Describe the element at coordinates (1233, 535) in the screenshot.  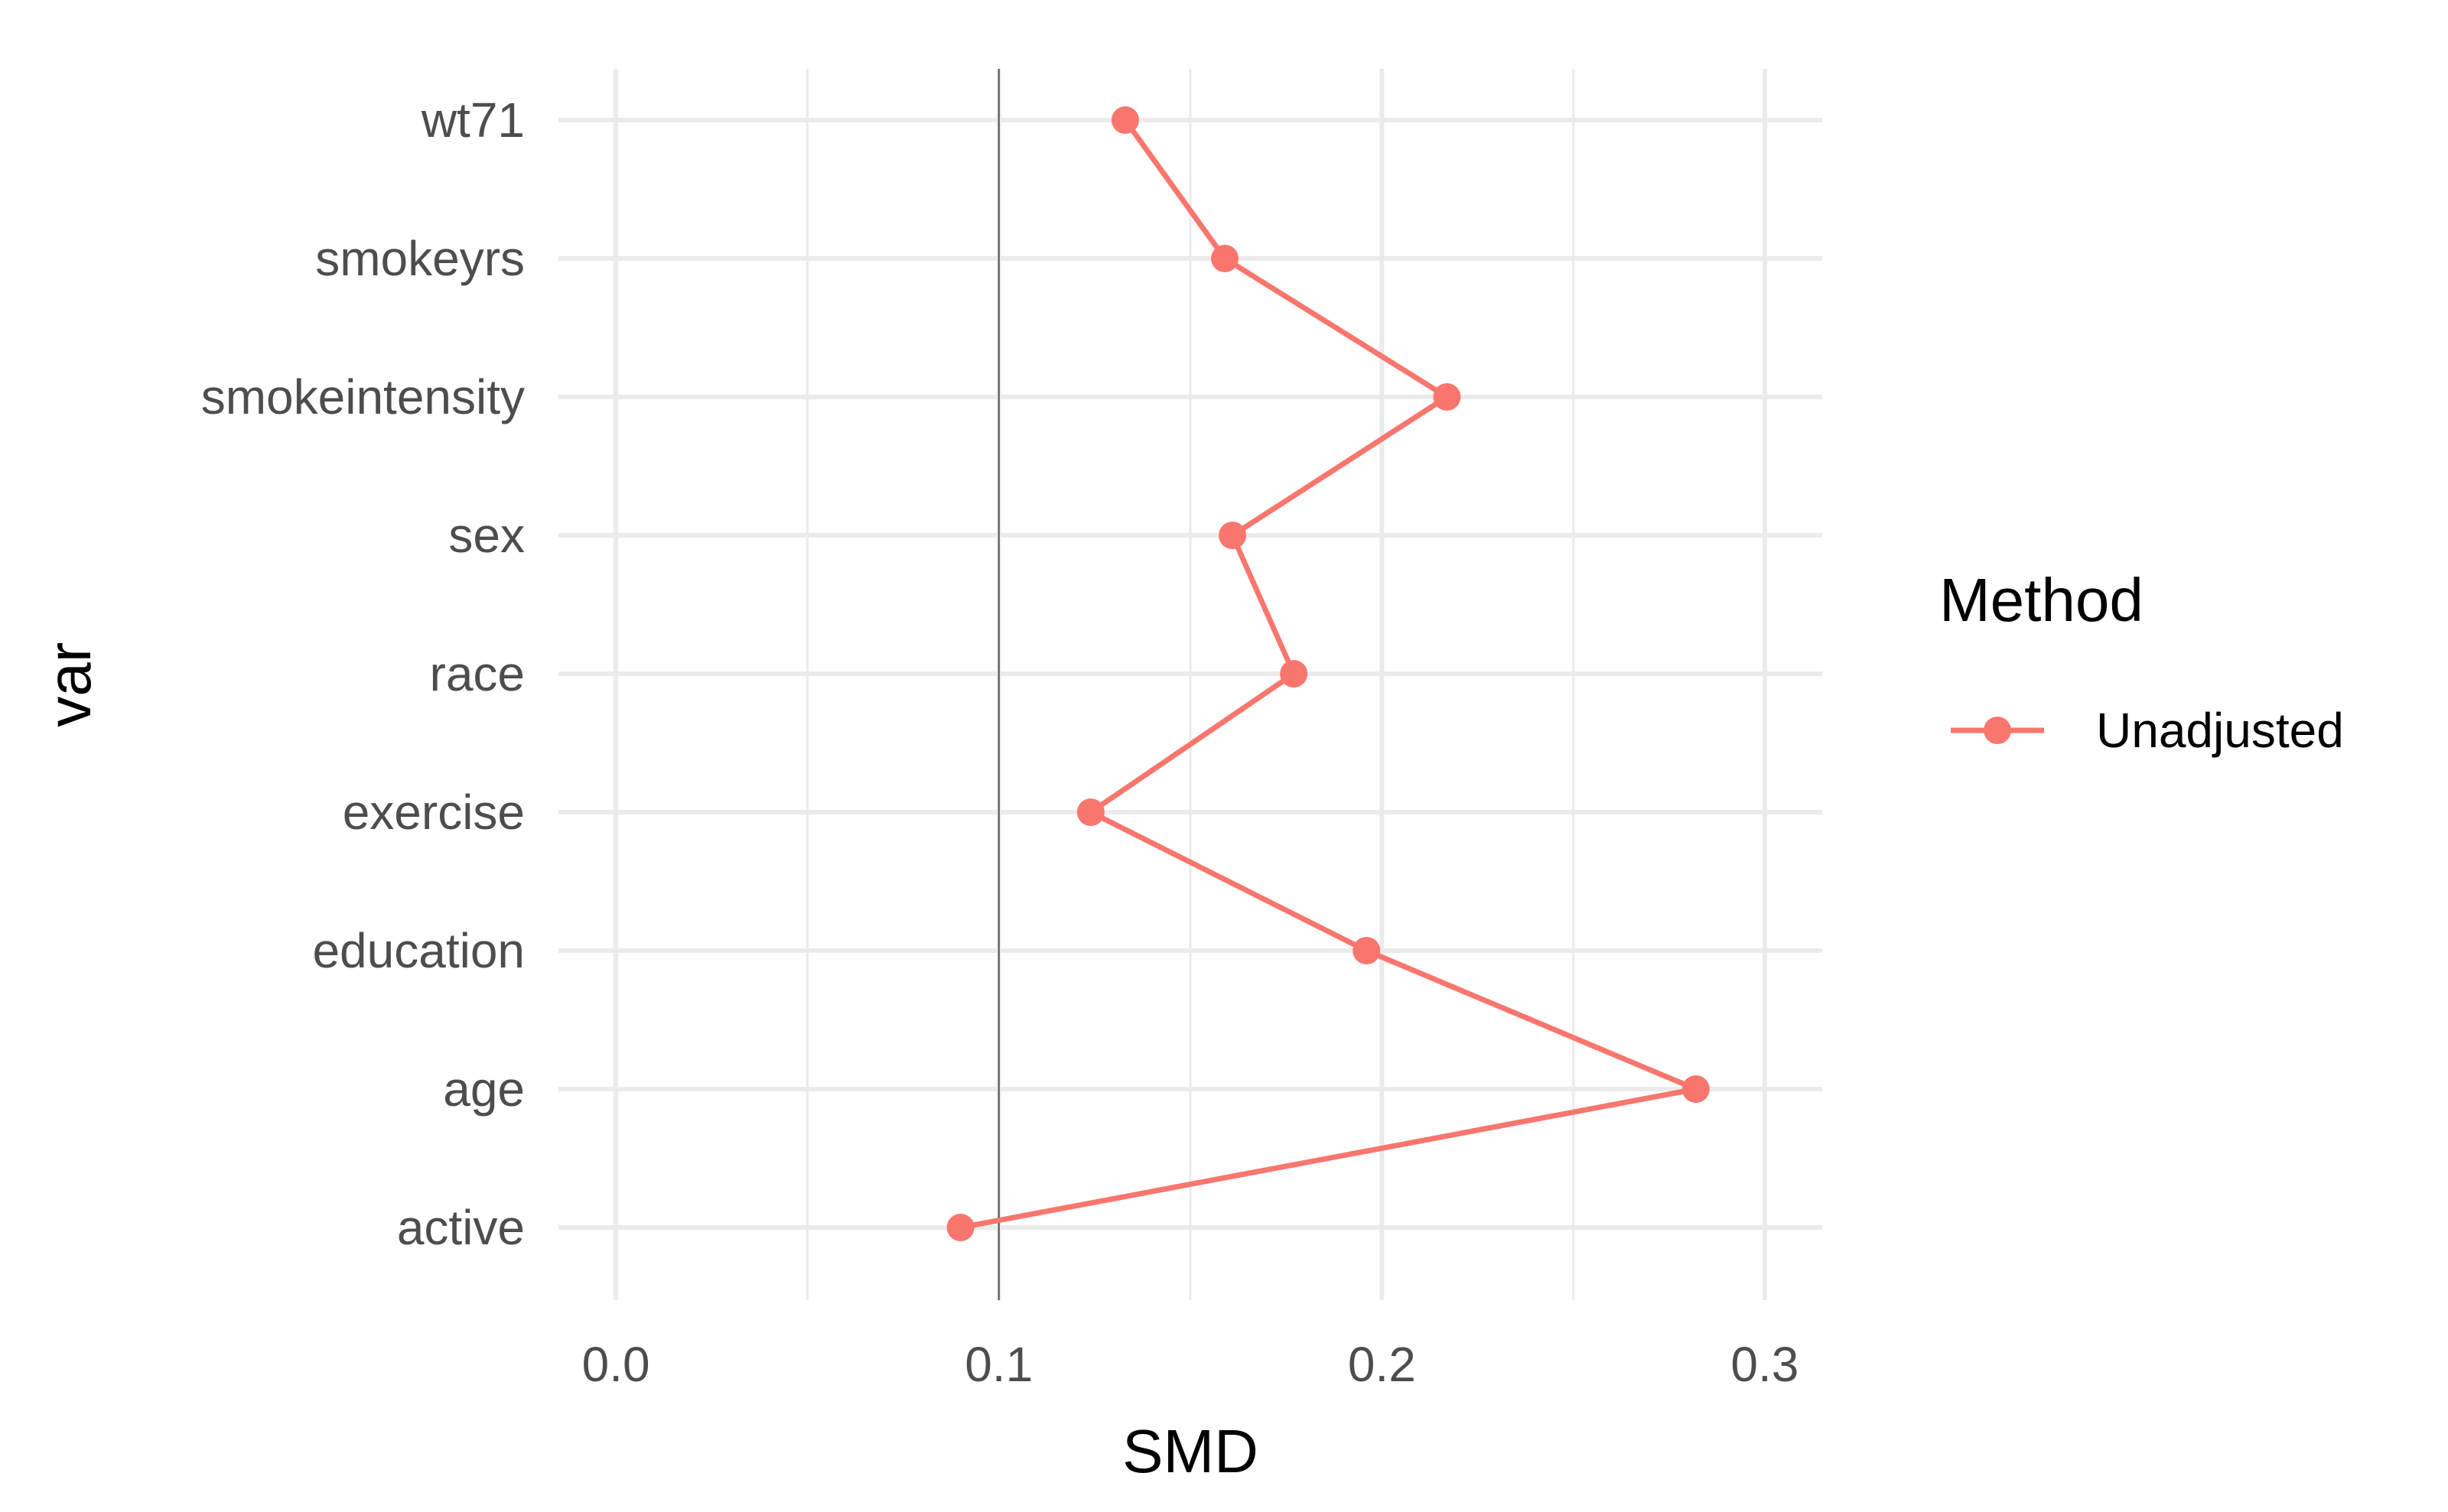
I see `data-point-sex` at that location.